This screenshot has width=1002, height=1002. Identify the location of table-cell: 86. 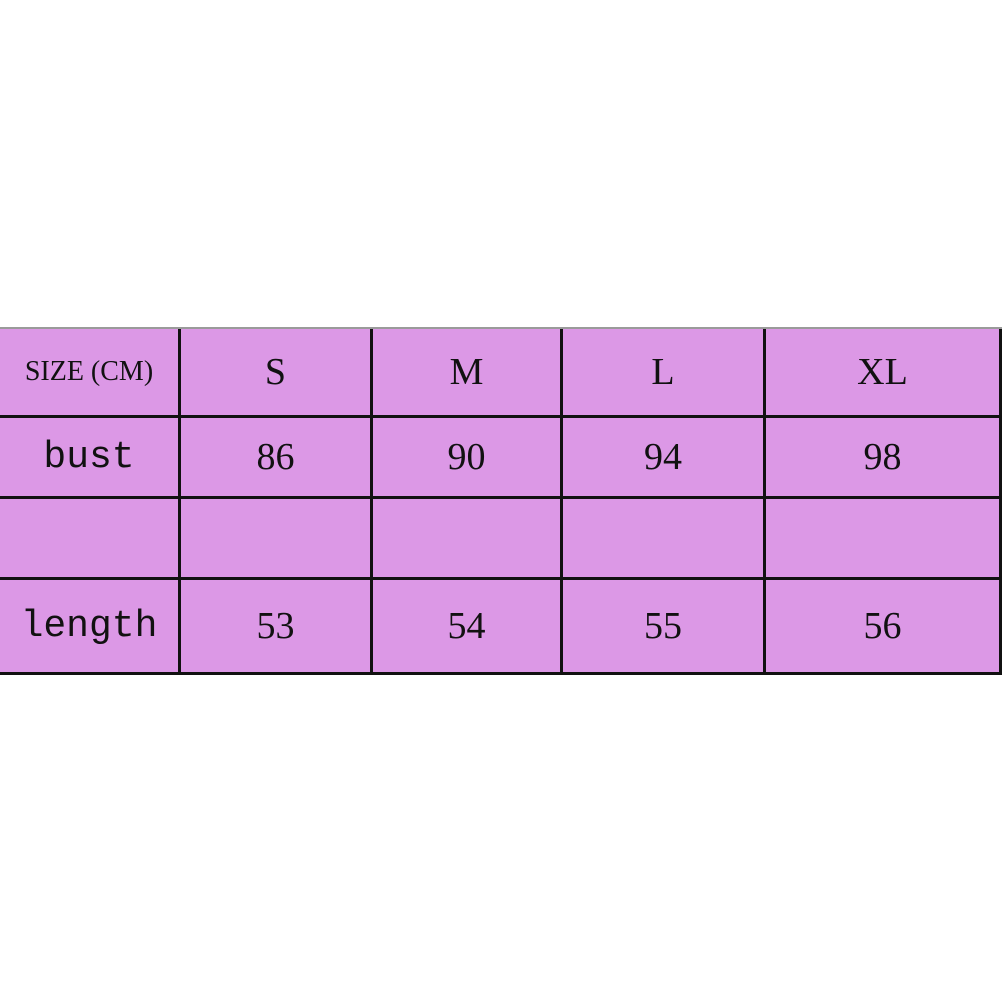
(275, 457).